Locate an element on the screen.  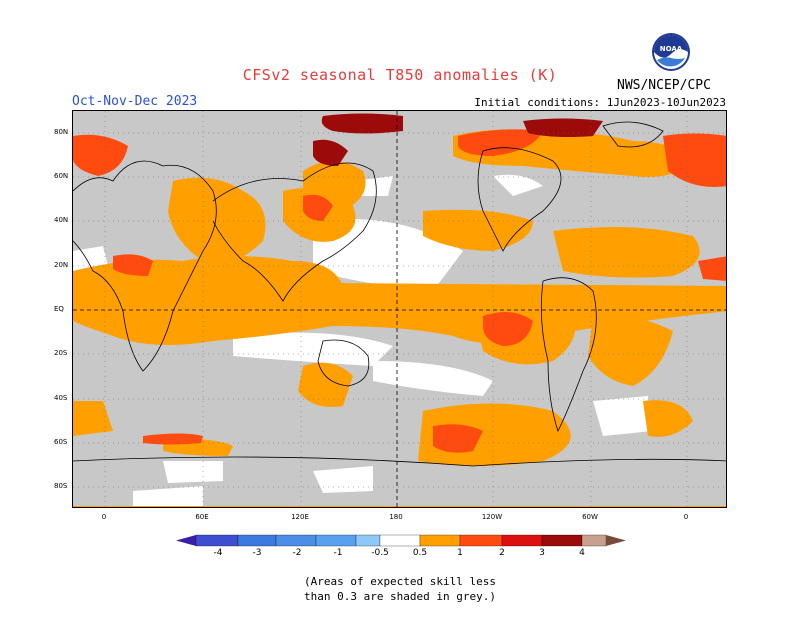
lat-label: 80N is located at coordinates (61, 132).